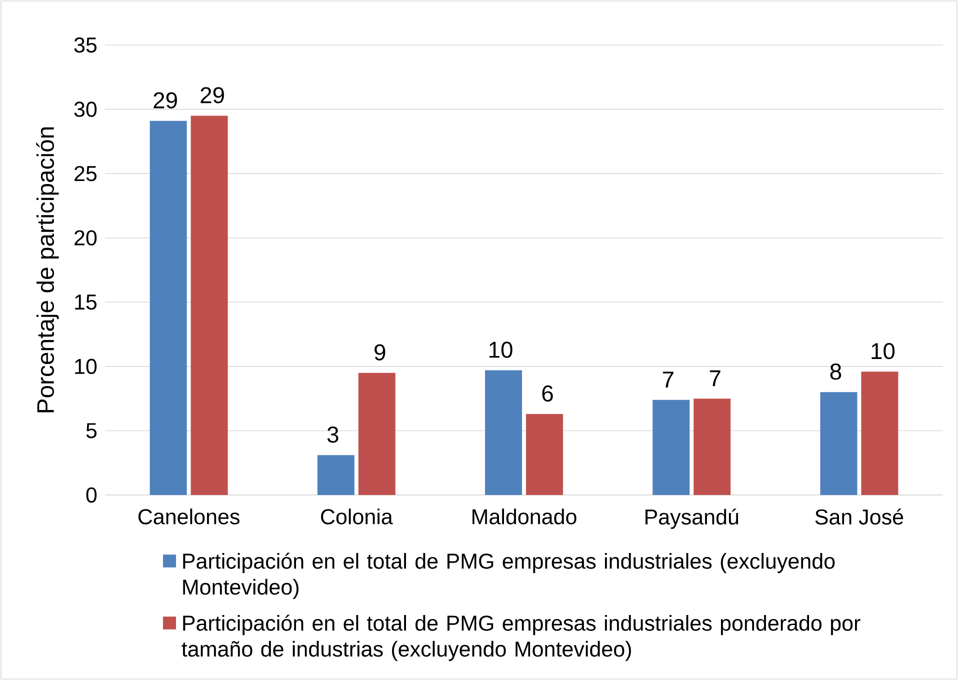  What do you see at coordinates (47, 269) in the screenshot?
I see `y-axis-title: Porcentaje de participación` at bounding box center [47, 269].